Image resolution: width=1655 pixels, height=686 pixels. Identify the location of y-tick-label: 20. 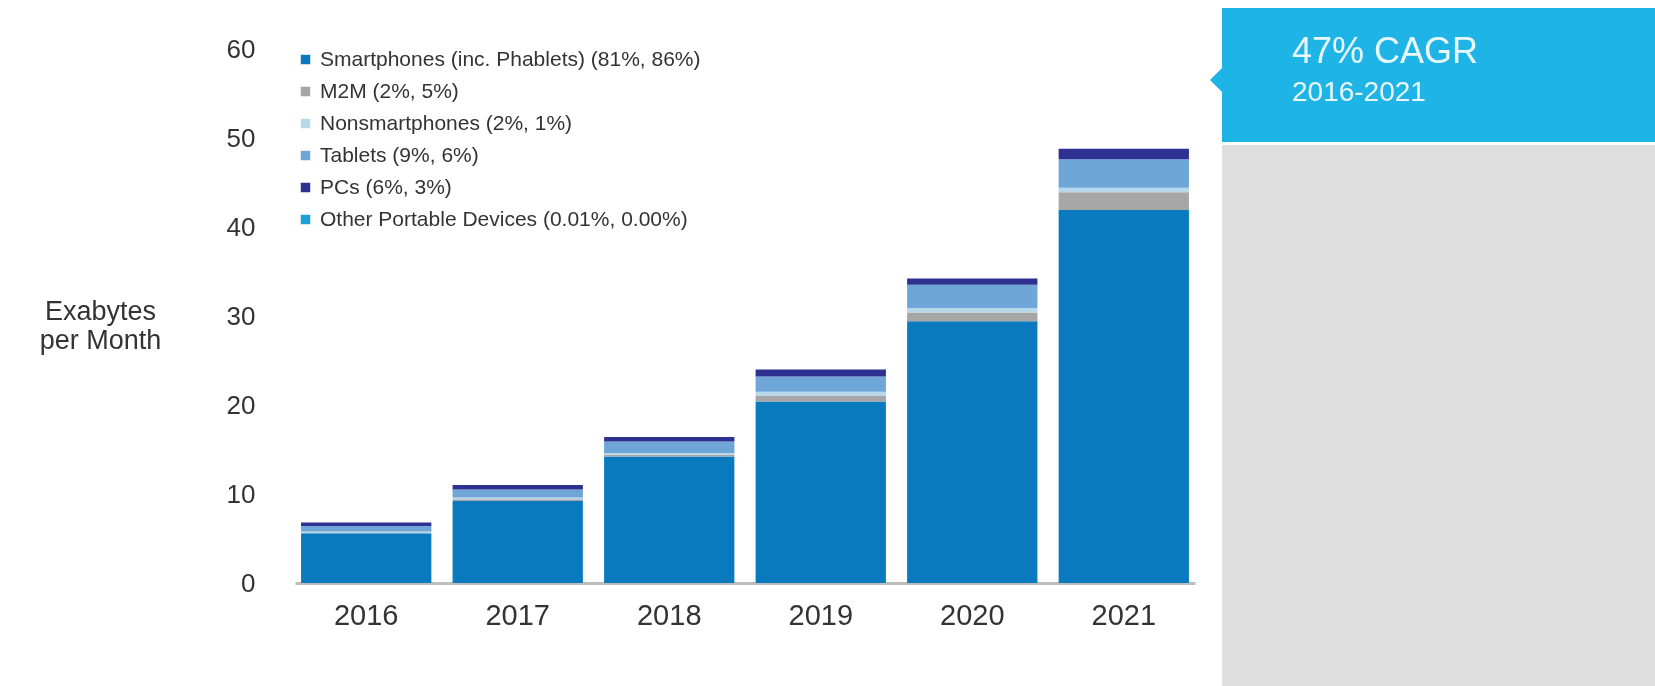
(241, 404).